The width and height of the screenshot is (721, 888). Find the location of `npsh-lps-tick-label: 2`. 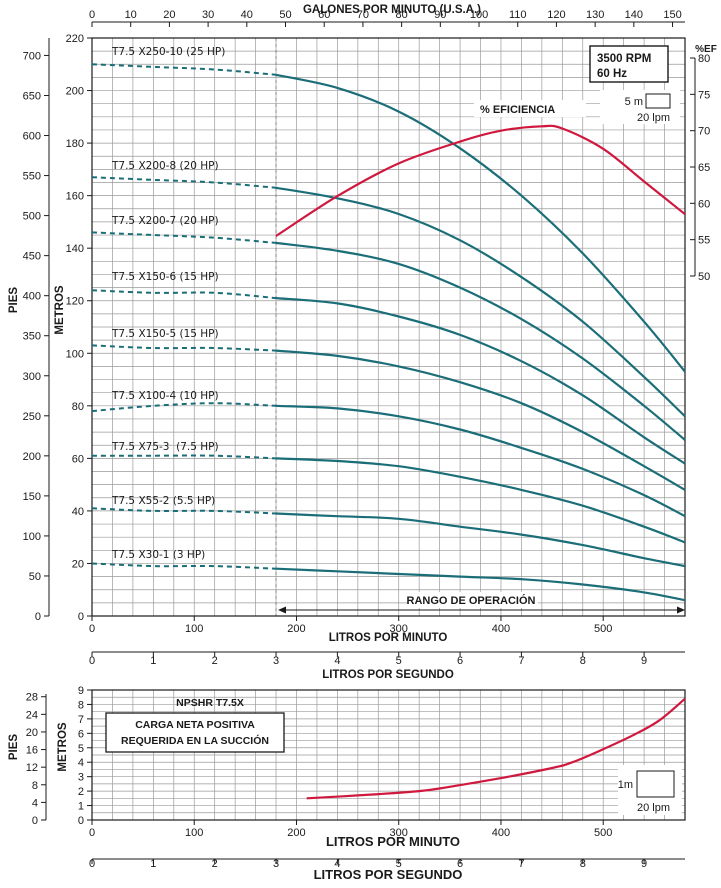

npsh-lps-tick-label: 2 is located at coordinates (215, 864).